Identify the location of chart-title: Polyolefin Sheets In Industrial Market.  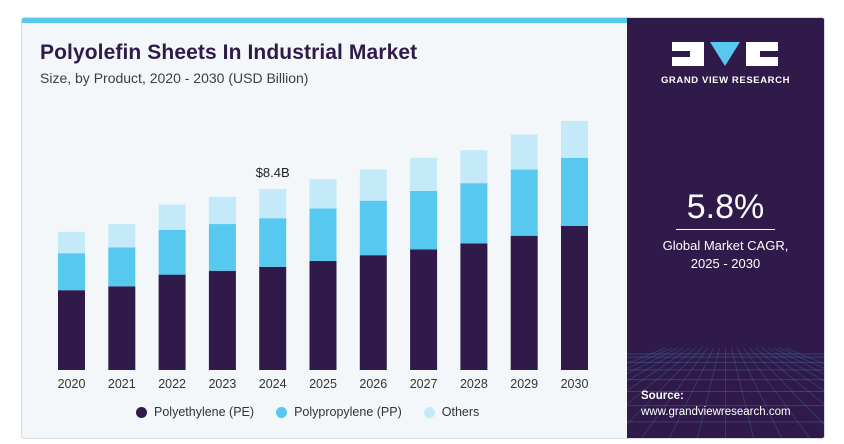
(229, 52).